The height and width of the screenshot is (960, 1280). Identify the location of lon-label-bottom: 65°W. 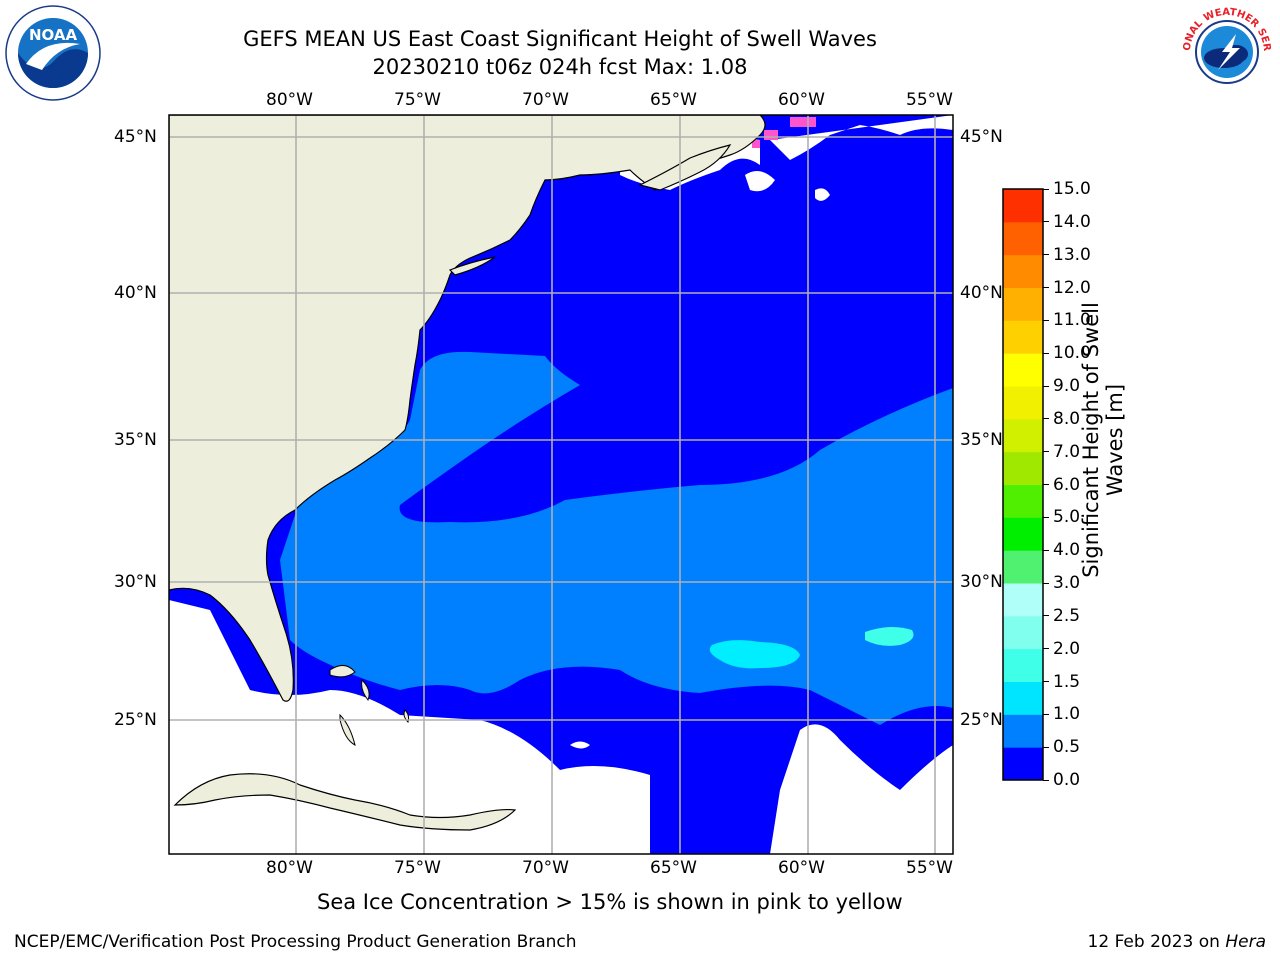
(673, 868).